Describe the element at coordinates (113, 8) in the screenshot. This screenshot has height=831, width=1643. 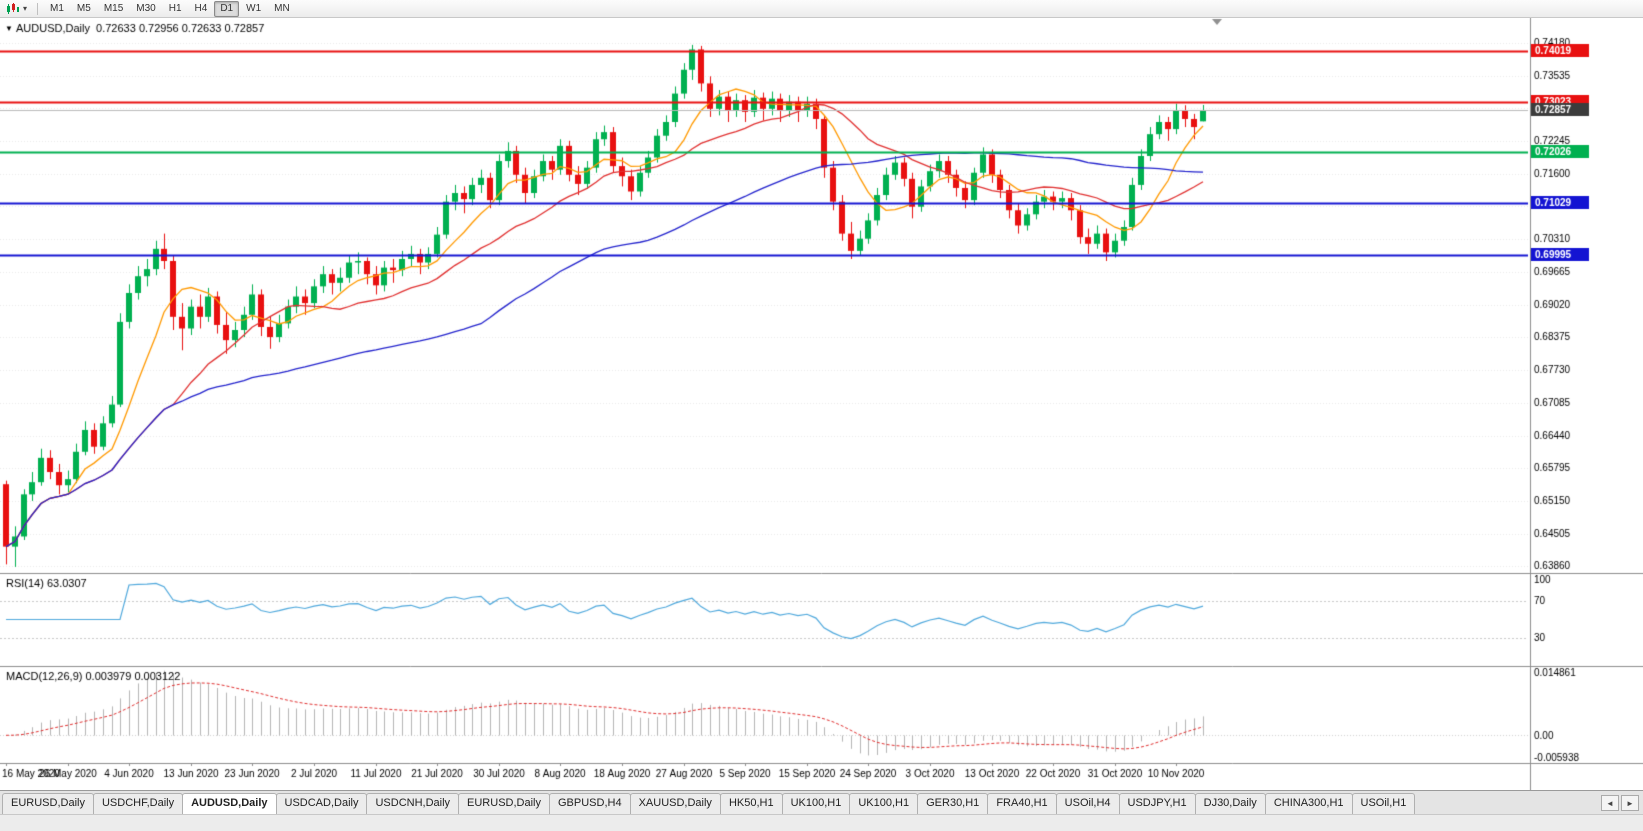
I see `timeframe-button-M15: M15` at that location.